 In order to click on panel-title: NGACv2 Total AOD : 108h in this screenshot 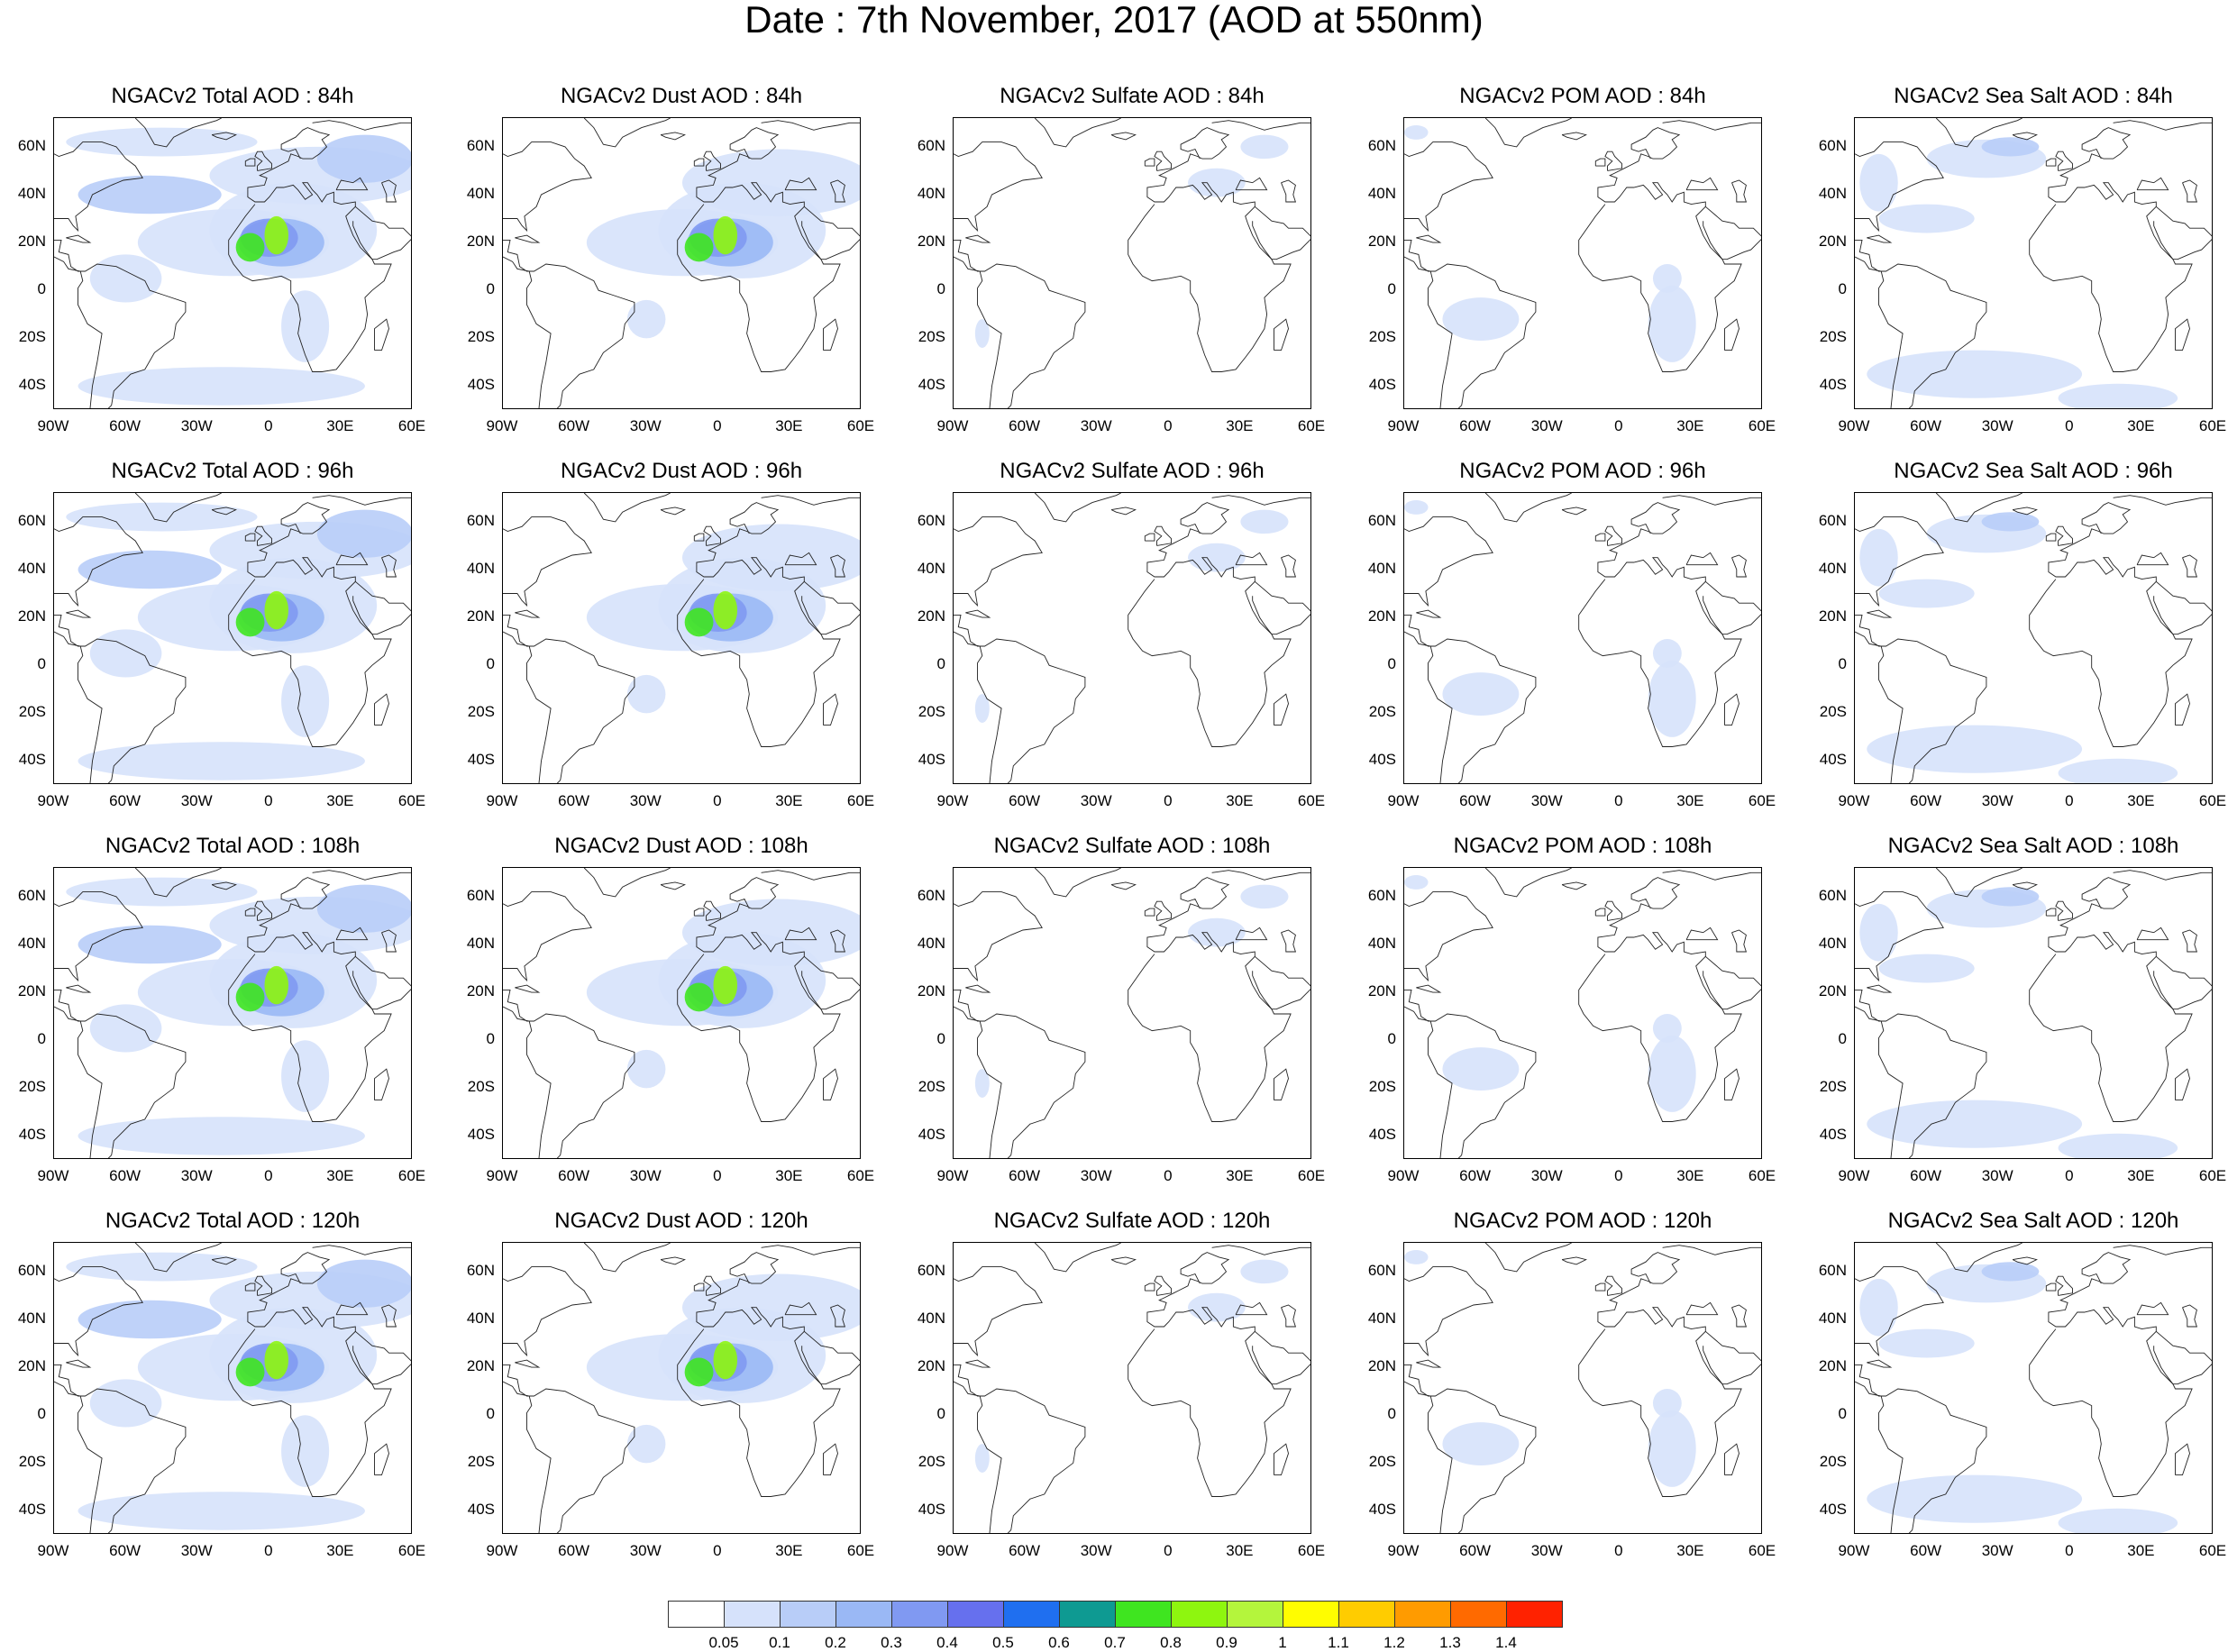, I will do `click(233, 846)`.